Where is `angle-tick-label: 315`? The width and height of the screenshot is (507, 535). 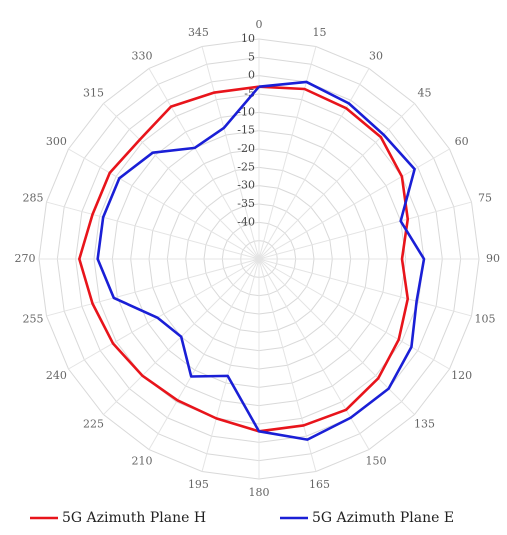 angle-tick-label: 315 is located at coordinates (93, 93).